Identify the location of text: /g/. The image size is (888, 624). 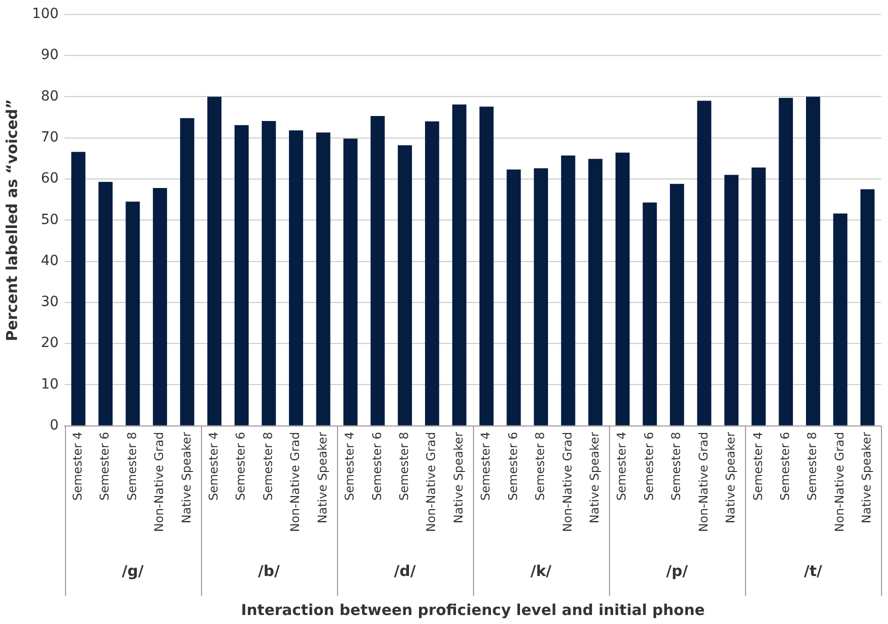
(133, 571).